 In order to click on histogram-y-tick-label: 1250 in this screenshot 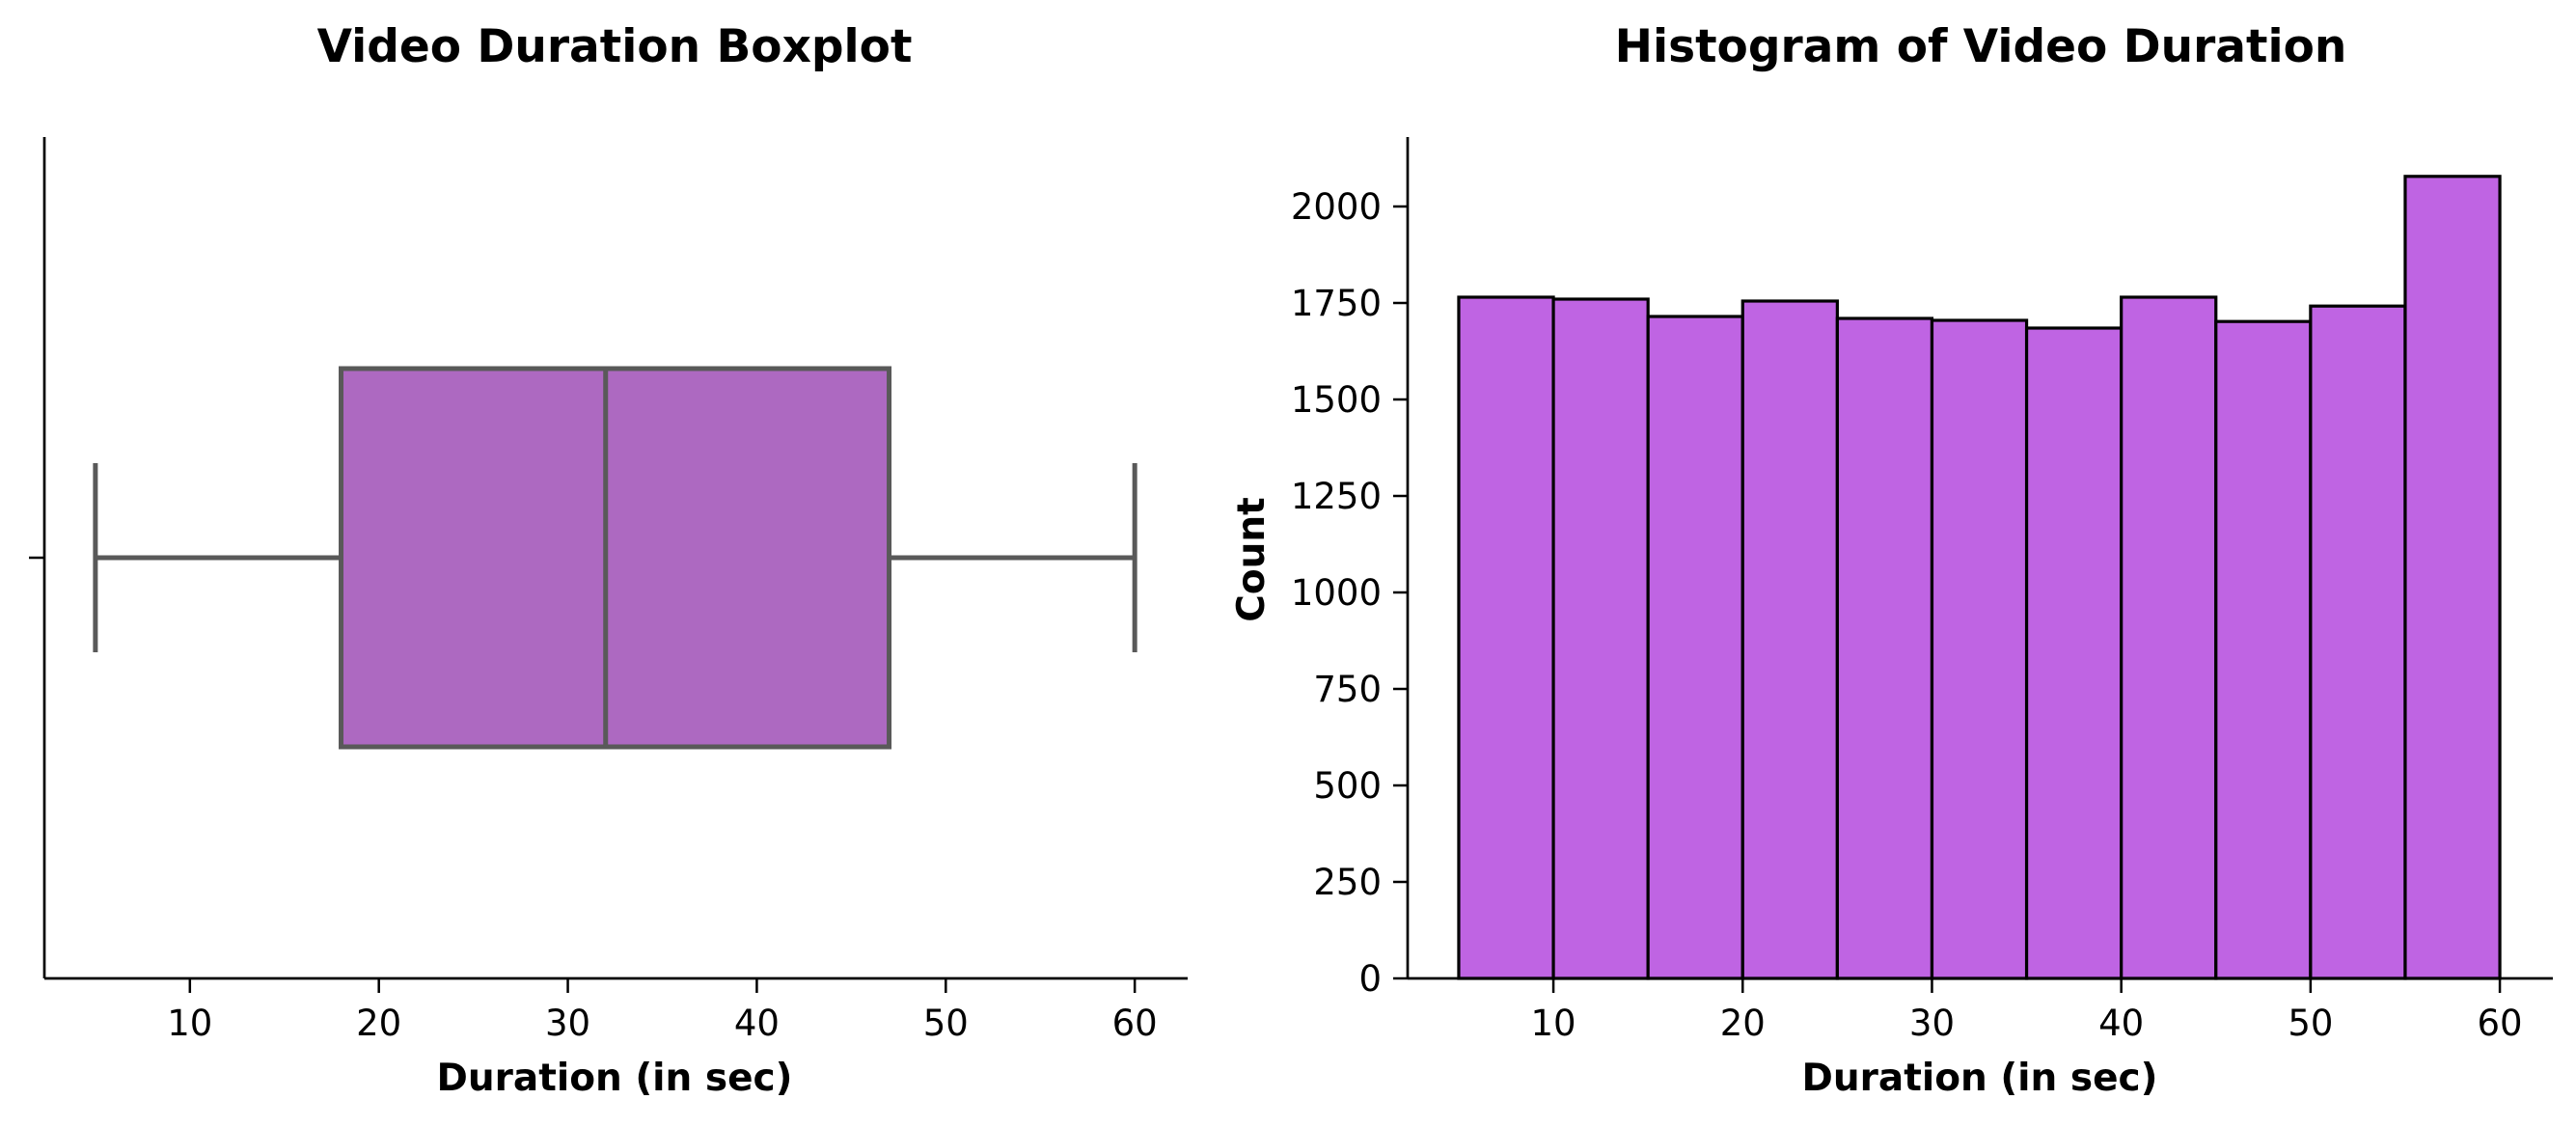, I will do `click(1337, 496)`.